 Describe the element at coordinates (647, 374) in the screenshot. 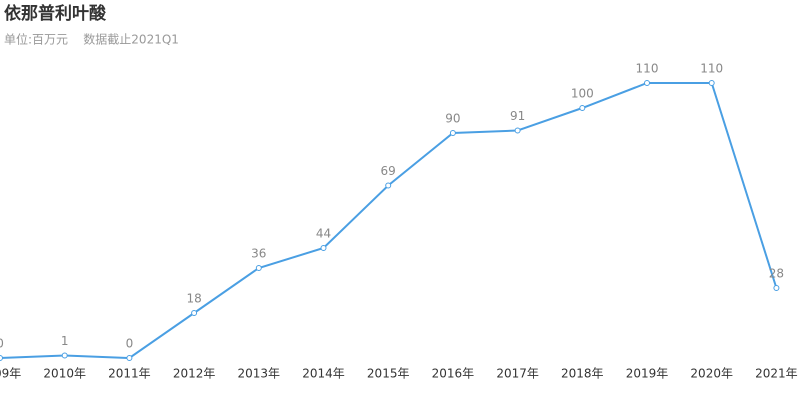

I see `x-tick-label: 2019年` at that location.